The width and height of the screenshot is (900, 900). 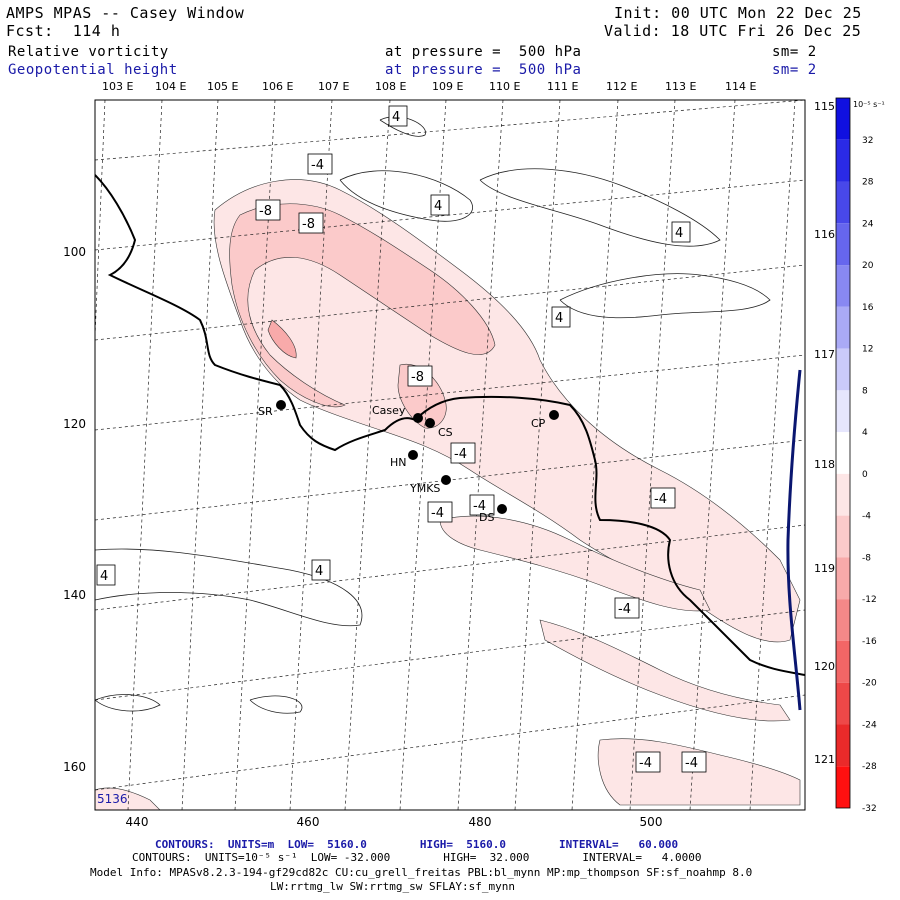 What do you see at coordinates (394, 822) in the screenshot?
I see `bottom-axis-labels: 440 460 480 500` at bounding box center [394, 822].